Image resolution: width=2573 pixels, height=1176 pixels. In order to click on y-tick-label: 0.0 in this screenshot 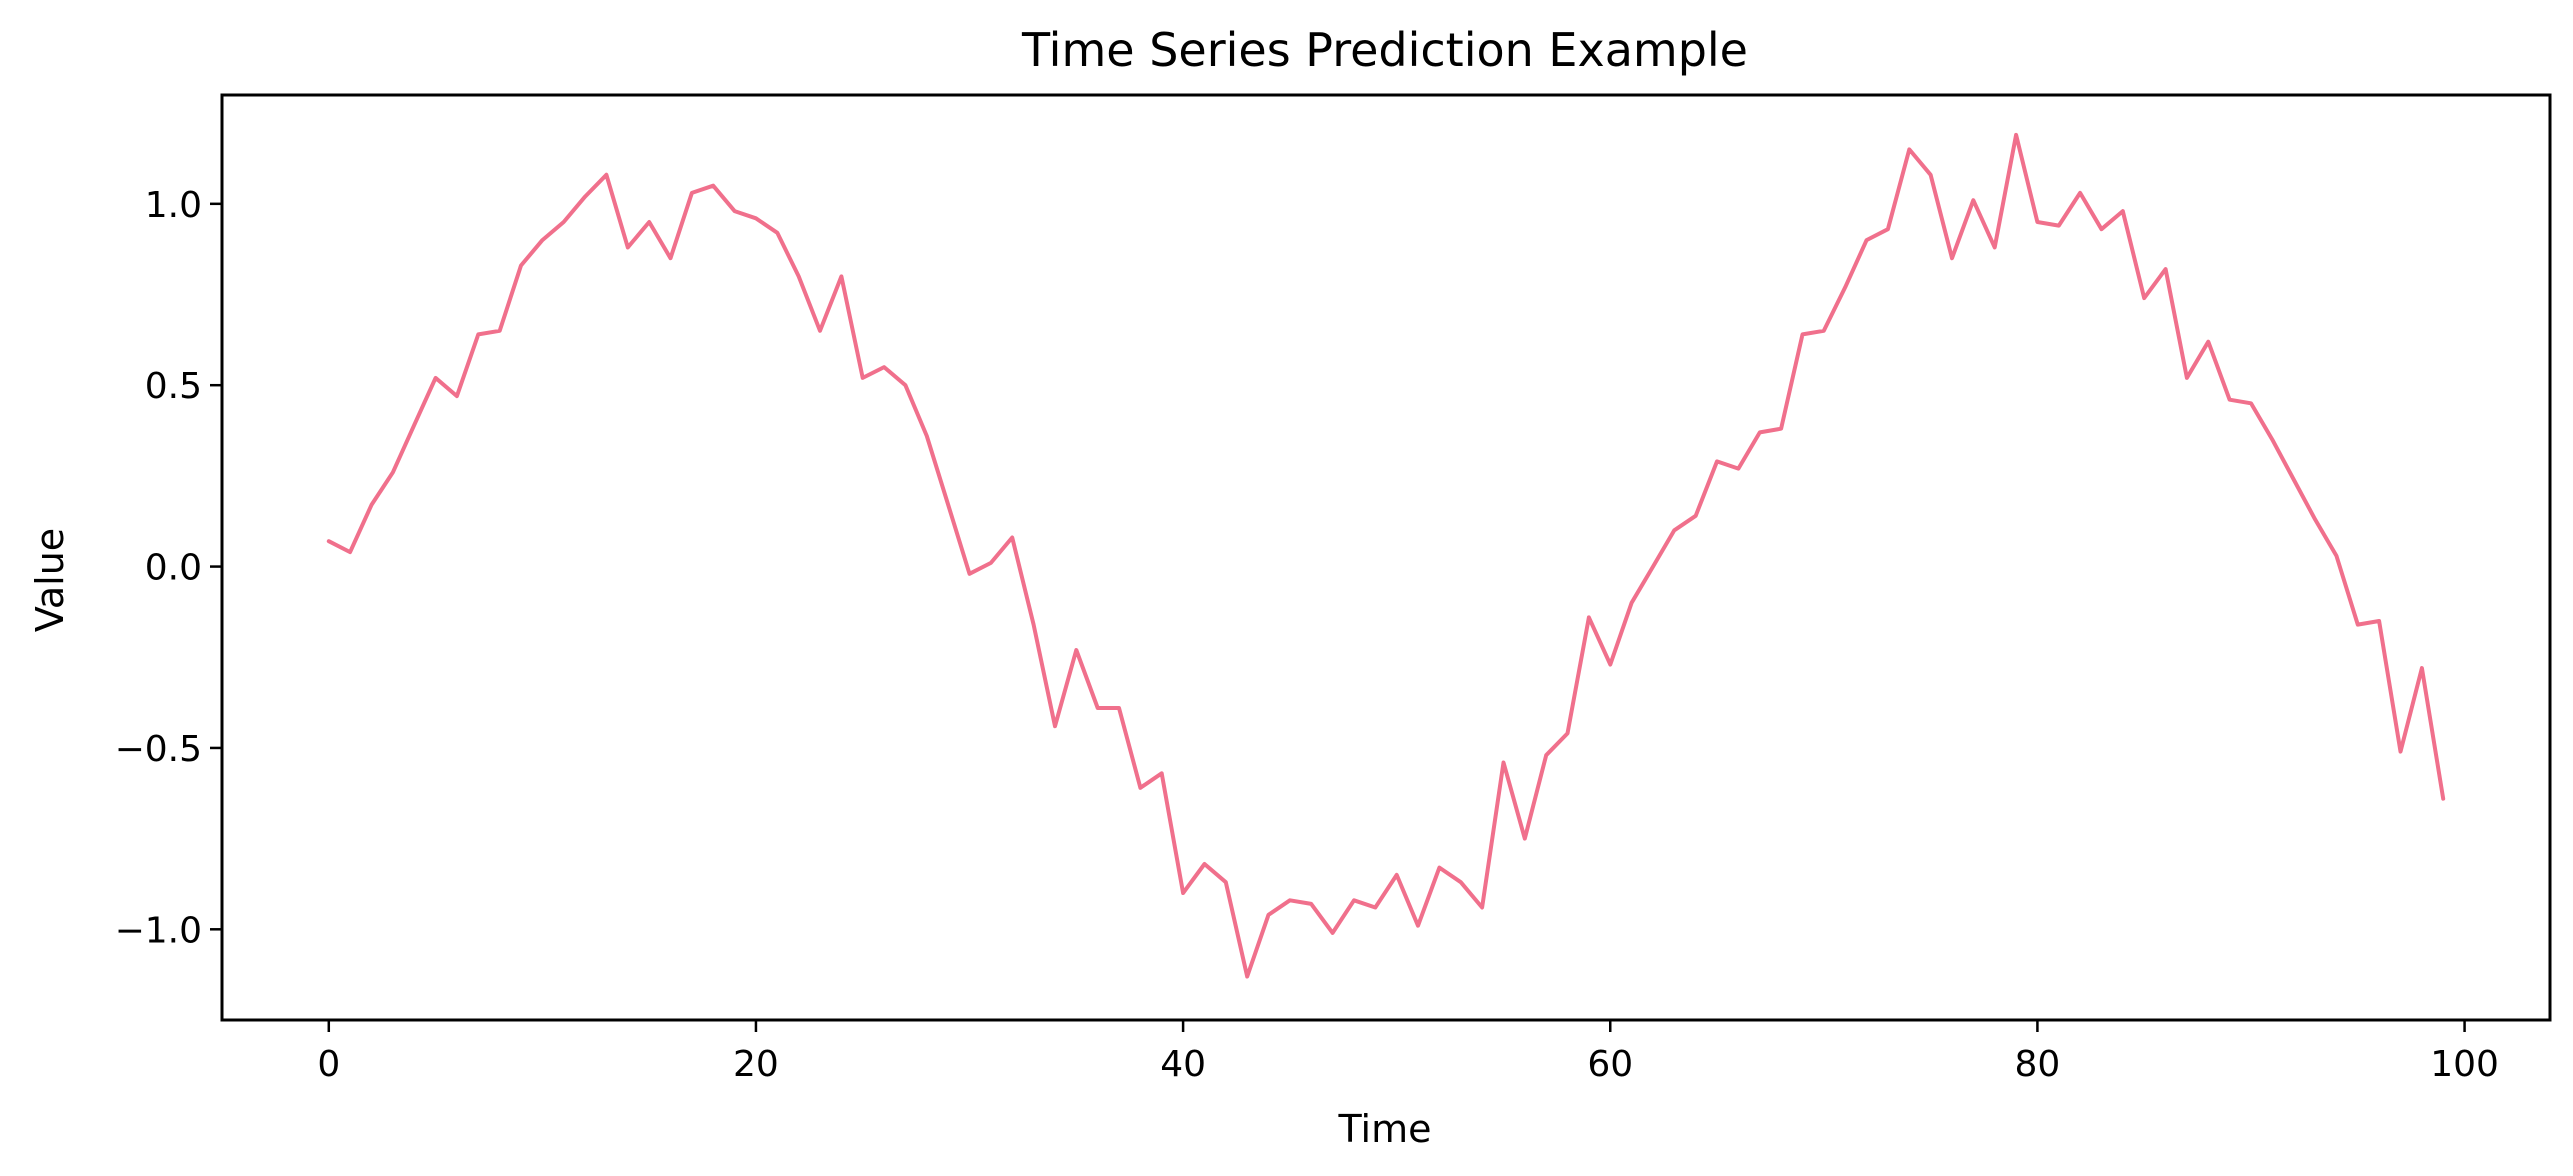, I will do `click(173, 568)`.